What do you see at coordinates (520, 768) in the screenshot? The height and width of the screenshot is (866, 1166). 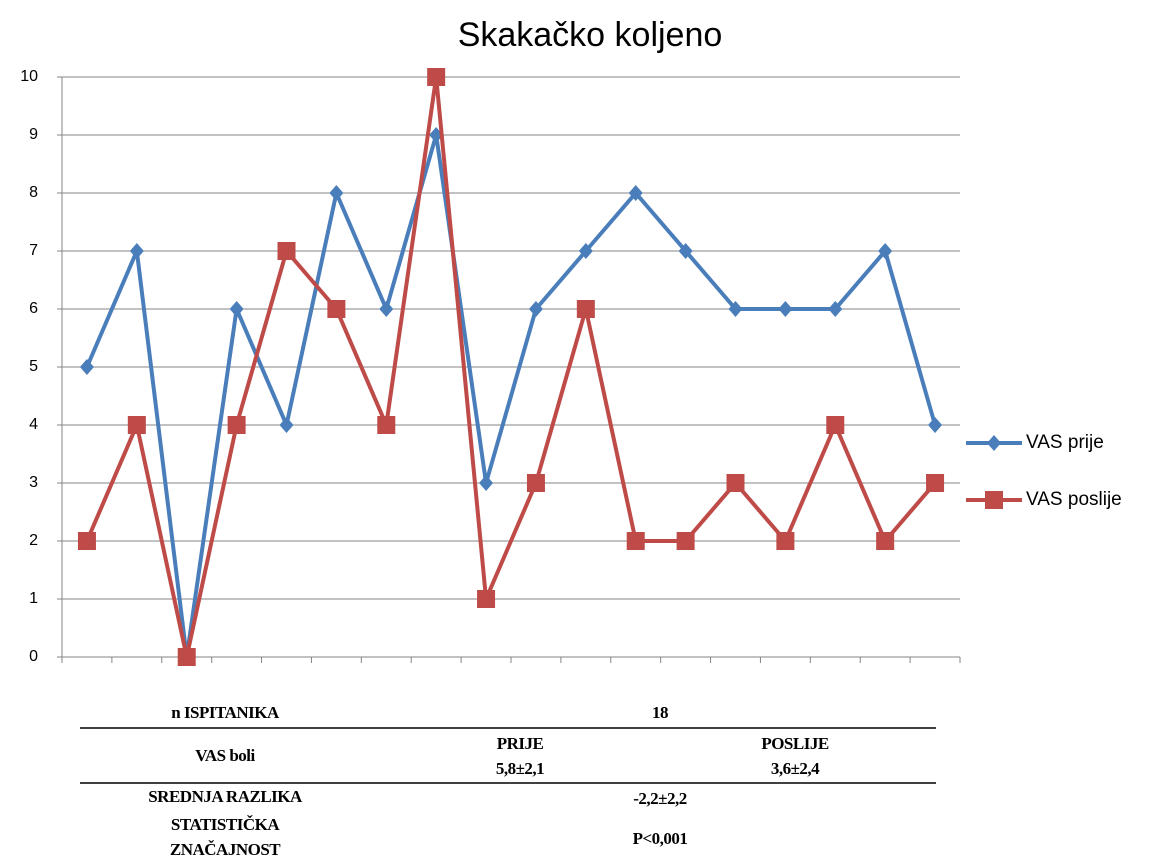 I see `table-cell: 5,8±2,1` at bounding box center [520, 768].